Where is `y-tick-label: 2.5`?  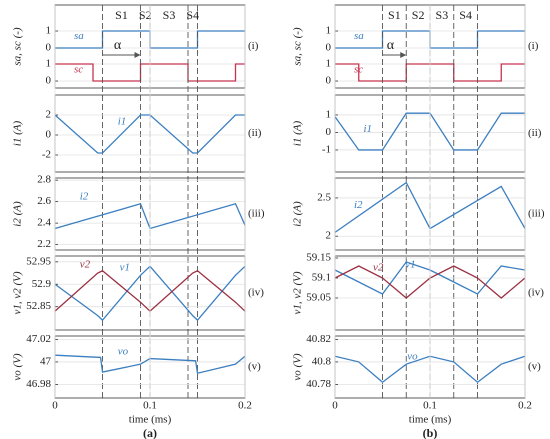
y-tick-label: 2.5 is located at coordinates (324, 197).